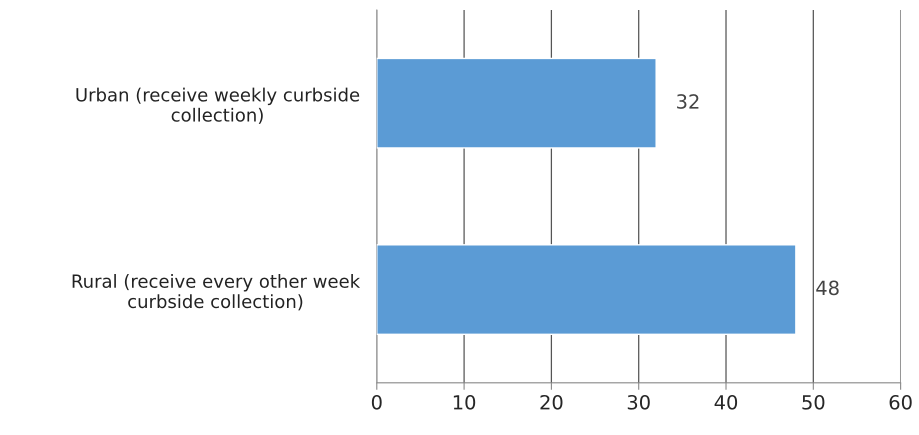 Image resolution: width=919 pixels, height=435 pixels. What do you see at coordinates (813, 402) in the screenshot?
I see `x-tick-label: 50` at bounding box center [813, 402].